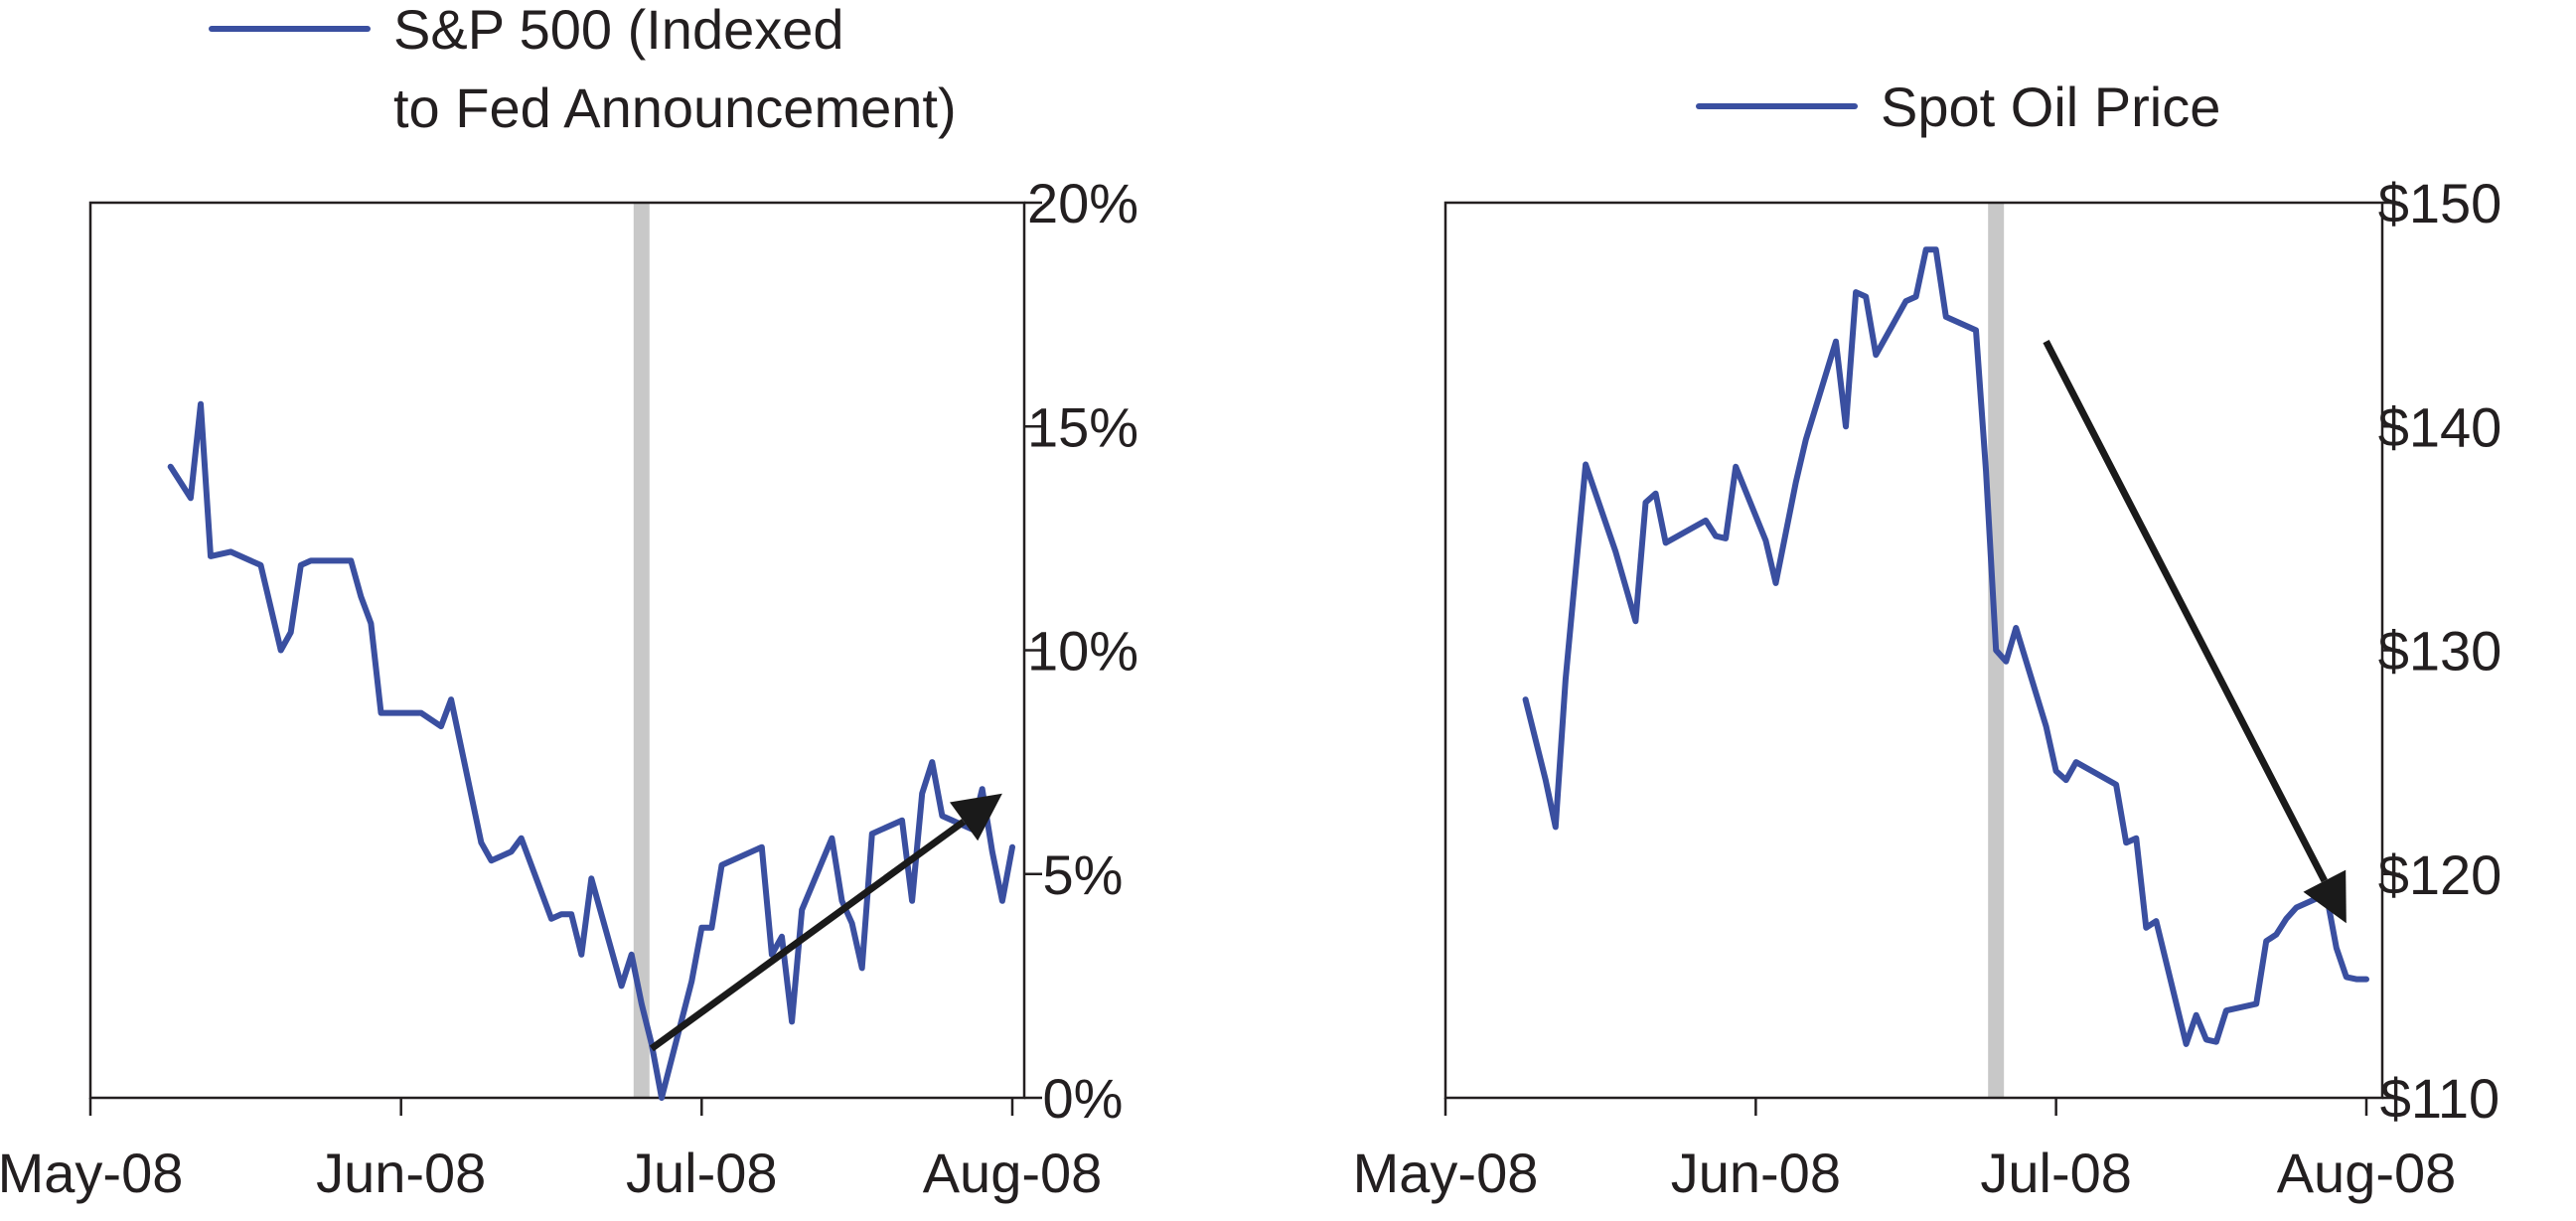 The width and height of the screenshot is (2576, 1221). Describe the element at coordinates (583, 69) in the screenshot. I see `legend: S&P 500 (Indexed to Fed Announcement)` at that location.